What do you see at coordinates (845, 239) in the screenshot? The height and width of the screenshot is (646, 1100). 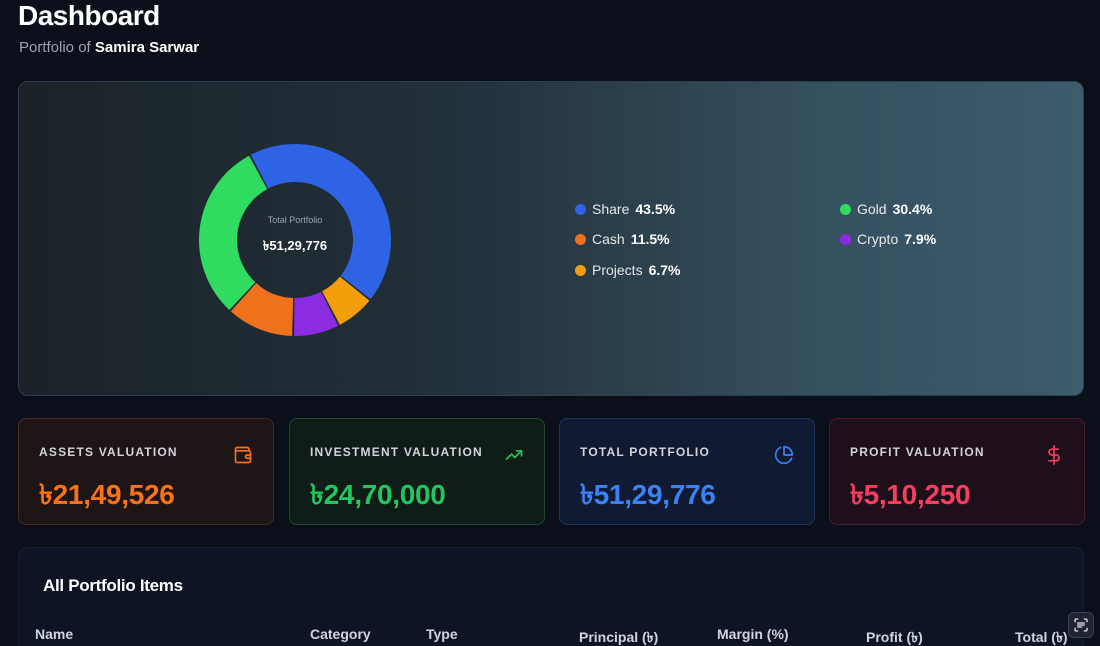 I see `legend-dot-crypto` at bounding box center [845, 239].